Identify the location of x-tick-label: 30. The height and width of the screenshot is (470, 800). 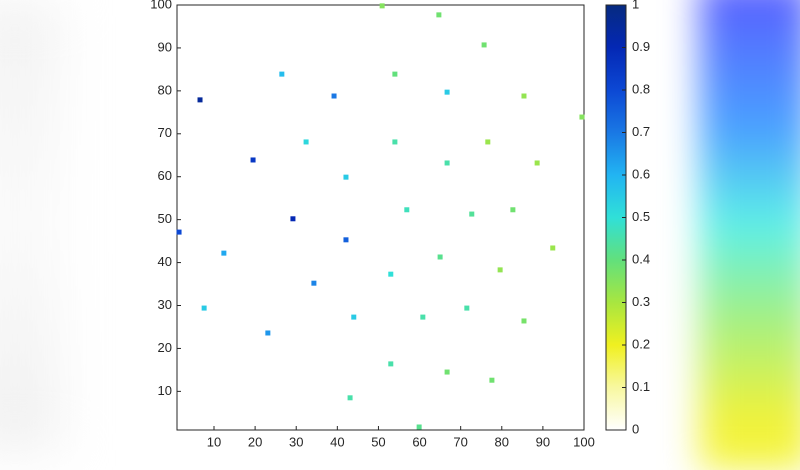
(296, 441).